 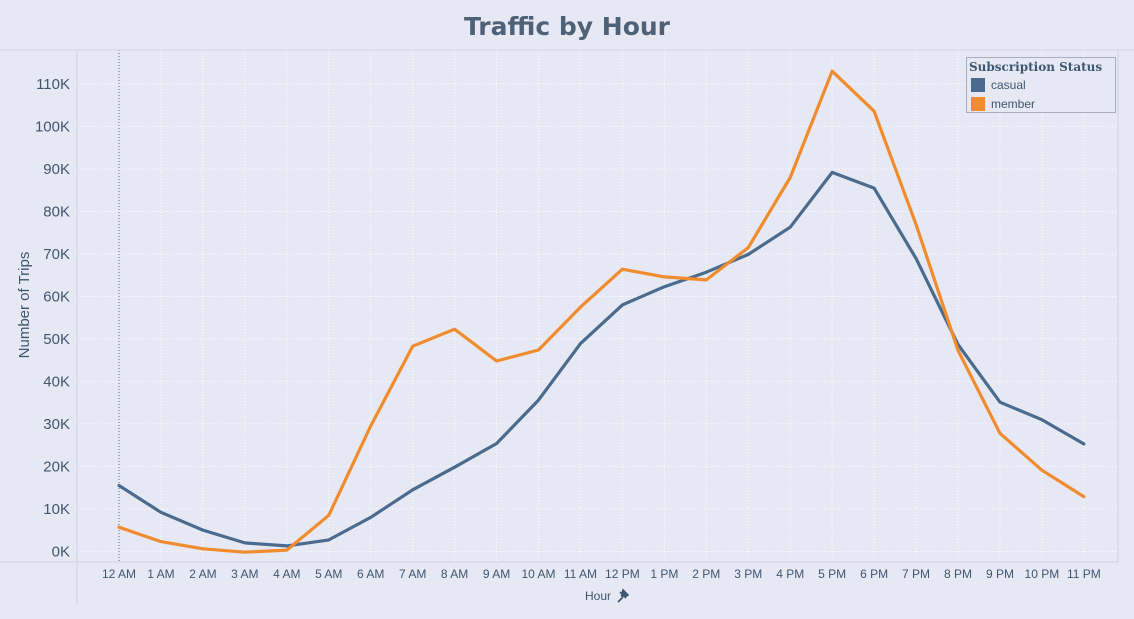 What do you see at coordinates (1041, 85) in the screenshot?
I see `legend: Subscription Status casual member` at bounding box center [1041, 85].